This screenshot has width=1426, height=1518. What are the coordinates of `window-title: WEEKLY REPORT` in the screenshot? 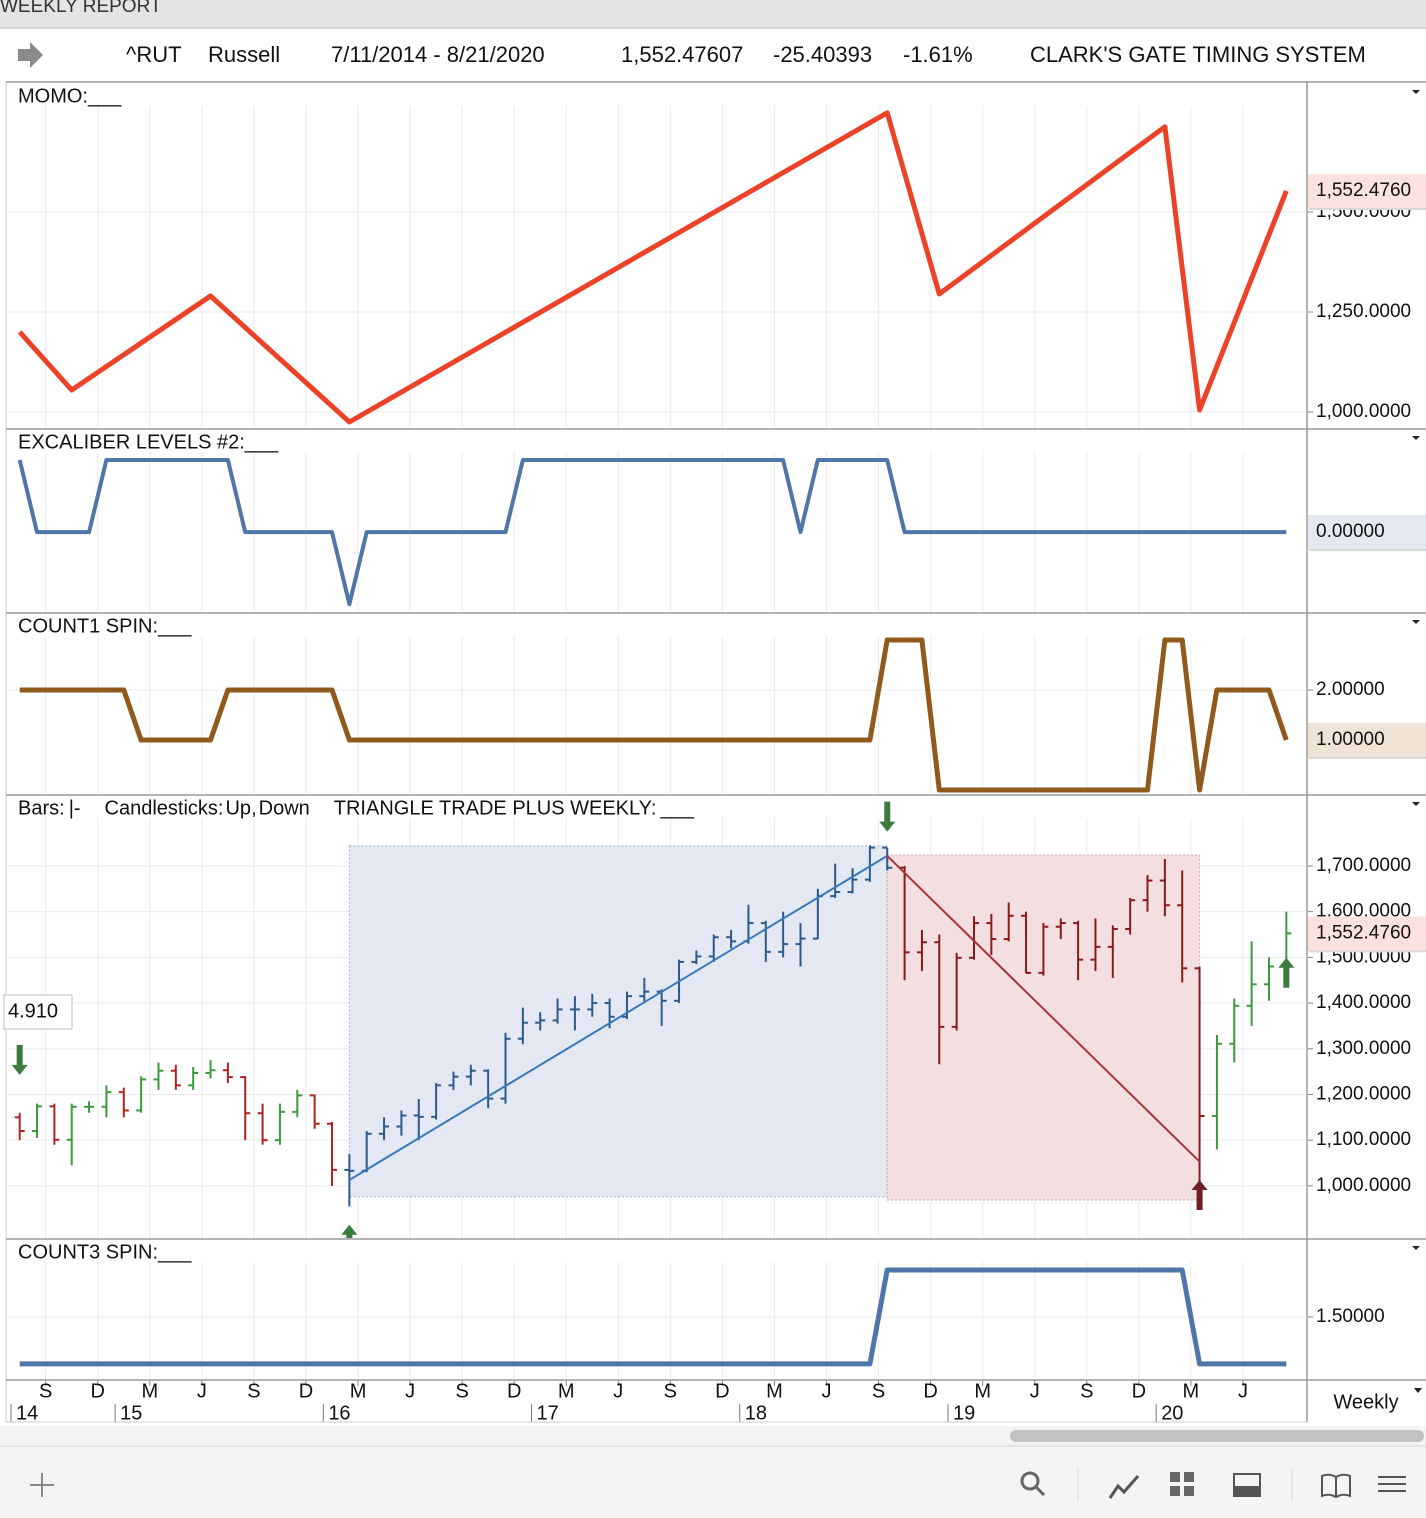 It's located at (81, 8).